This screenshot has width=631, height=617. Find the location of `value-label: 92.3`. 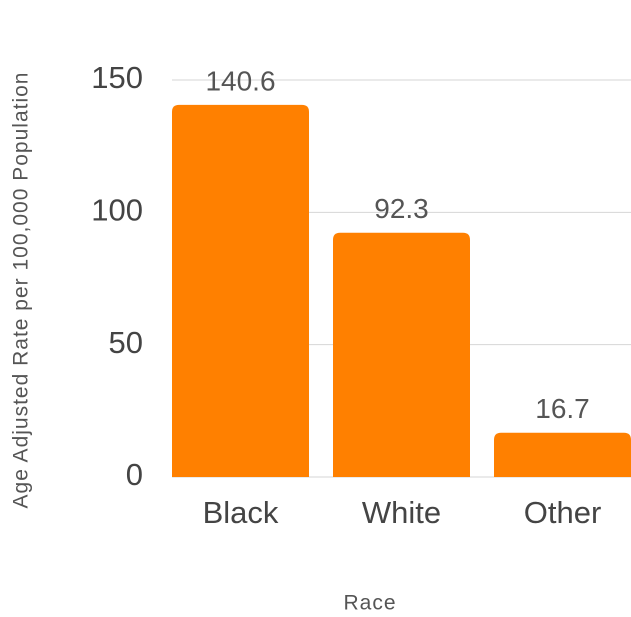

value-label: 92.3 is located at coordinates (401, 208).